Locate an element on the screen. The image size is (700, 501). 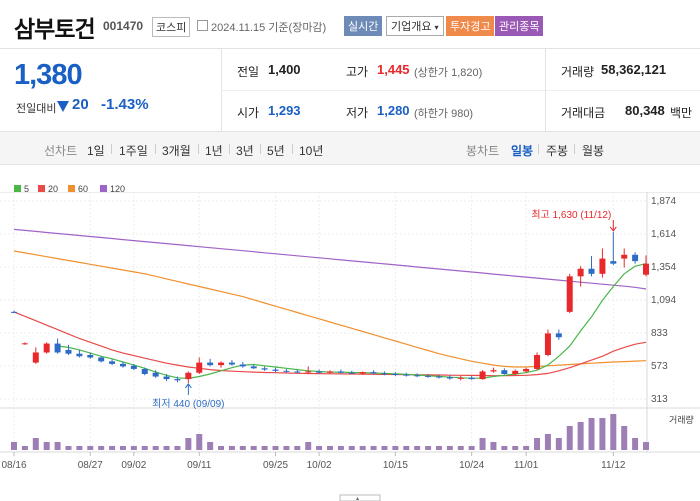
volume-value: 58,362,121 is located at coordinates (634, 69).